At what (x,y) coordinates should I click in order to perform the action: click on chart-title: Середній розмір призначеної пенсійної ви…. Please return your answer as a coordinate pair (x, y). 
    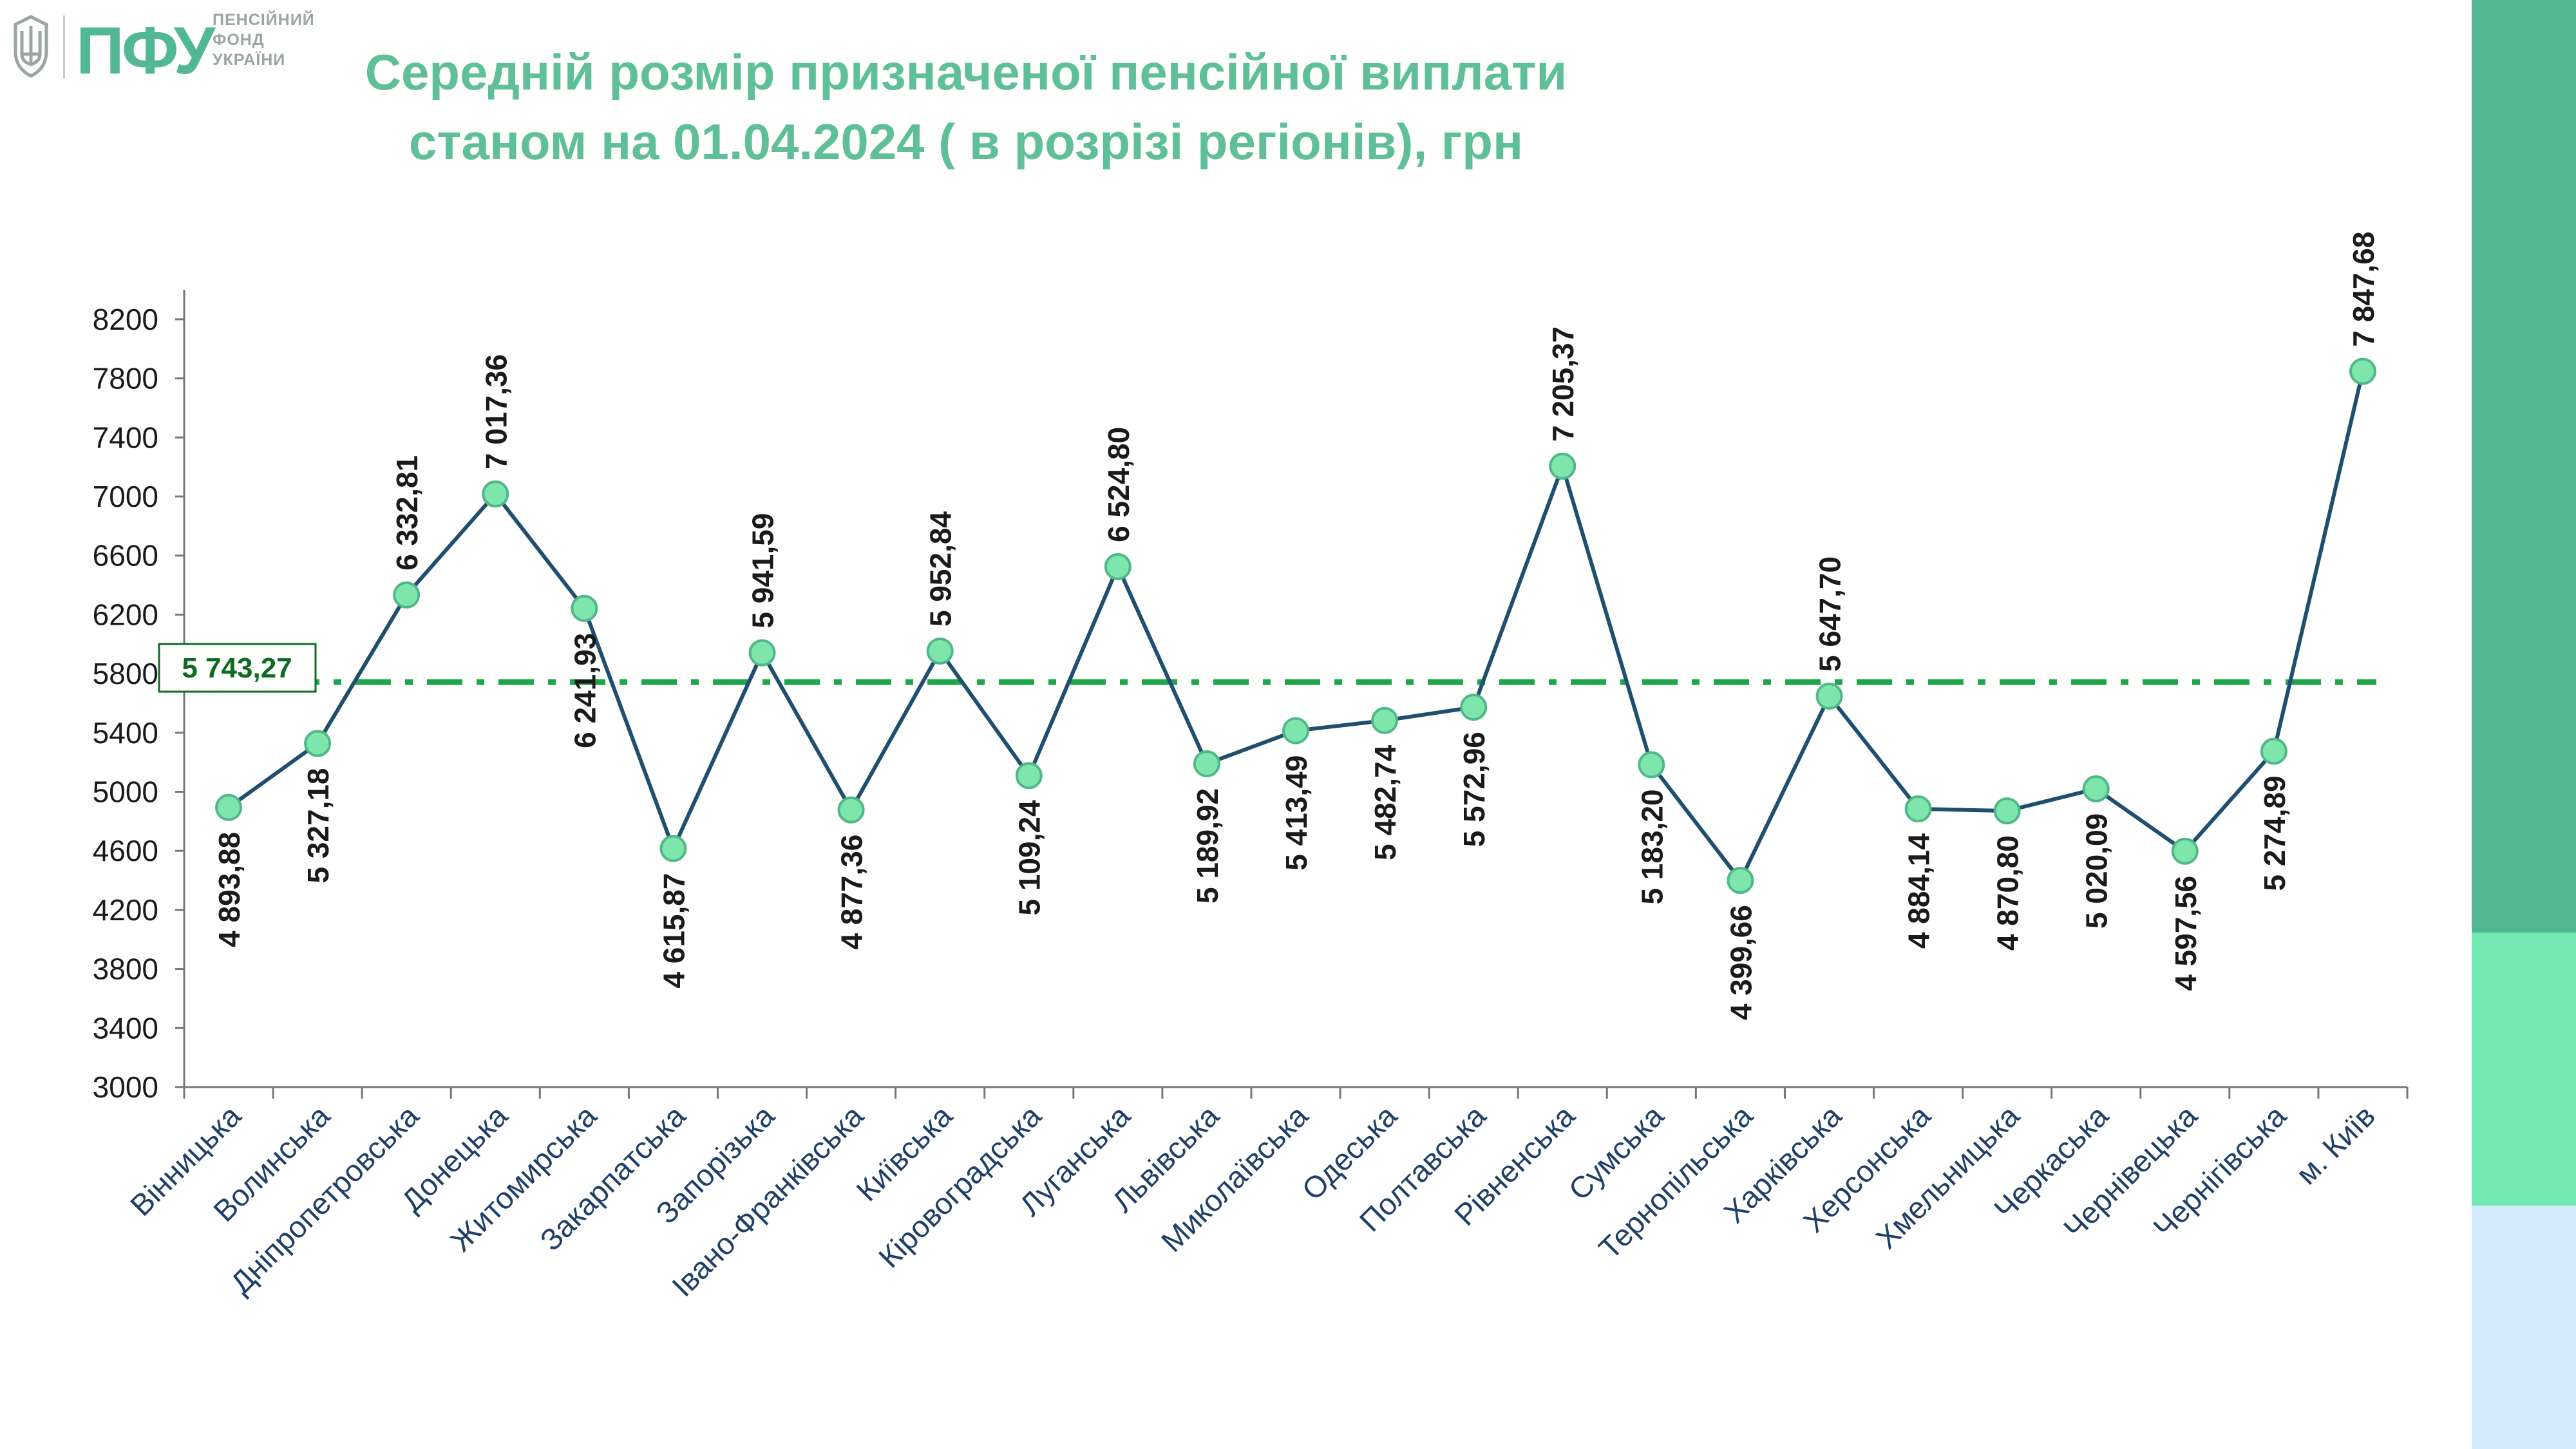
    Looking at the image, I should click on (966, 107).